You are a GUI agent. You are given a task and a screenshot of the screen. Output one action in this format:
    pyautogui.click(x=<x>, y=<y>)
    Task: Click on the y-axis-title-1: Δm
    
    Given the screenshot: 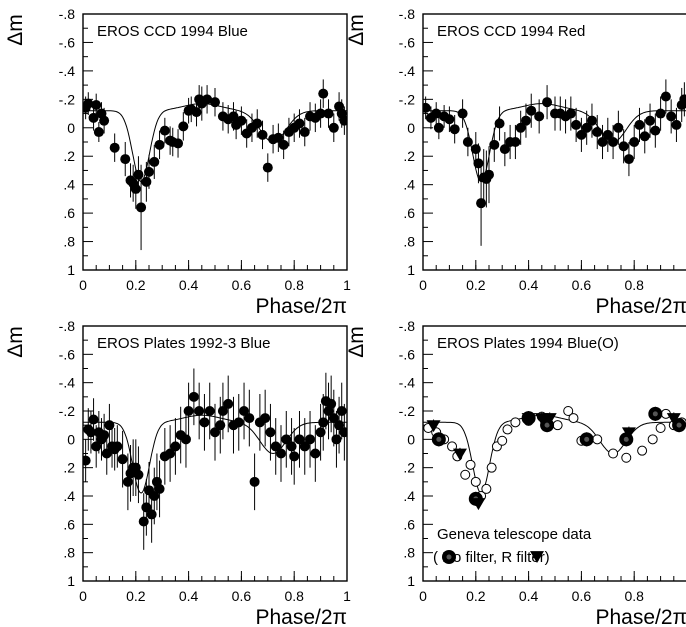 What is the action you would take?
    pyautogui.click(x=15, y=30)
    